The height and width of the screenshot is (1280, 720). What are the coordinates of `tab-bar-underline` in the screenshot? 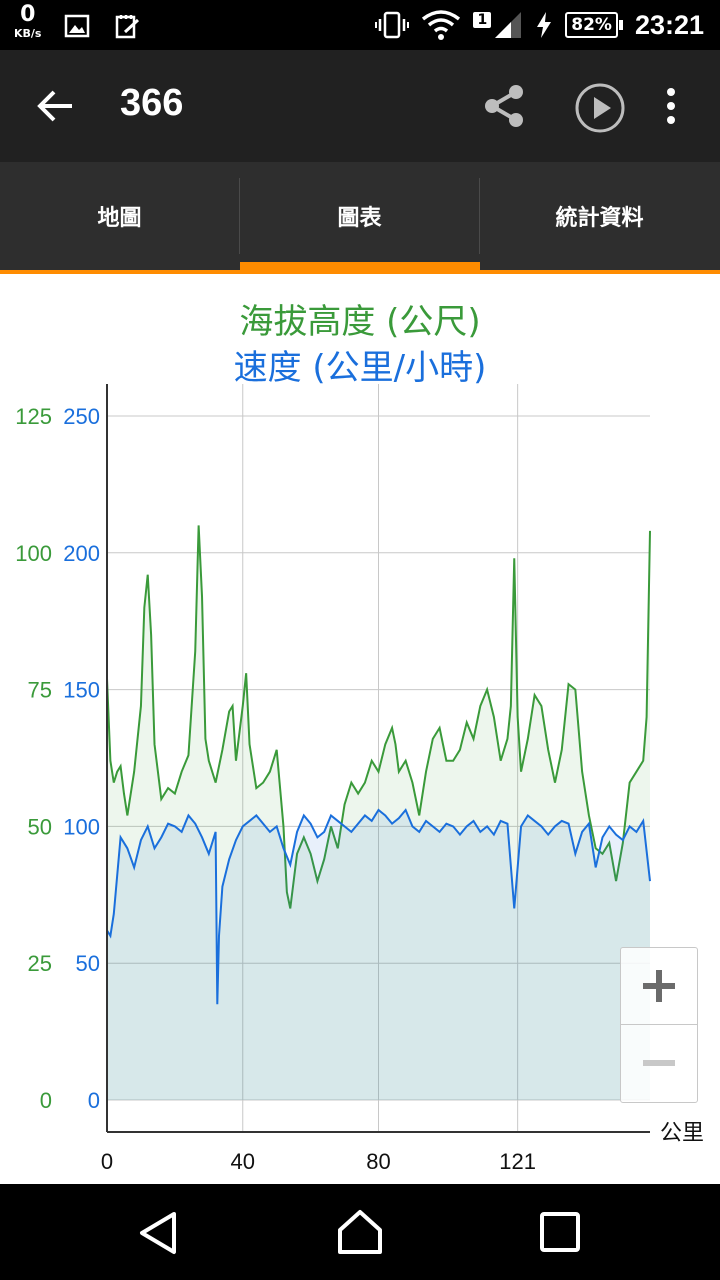 It's located at (360, 272).